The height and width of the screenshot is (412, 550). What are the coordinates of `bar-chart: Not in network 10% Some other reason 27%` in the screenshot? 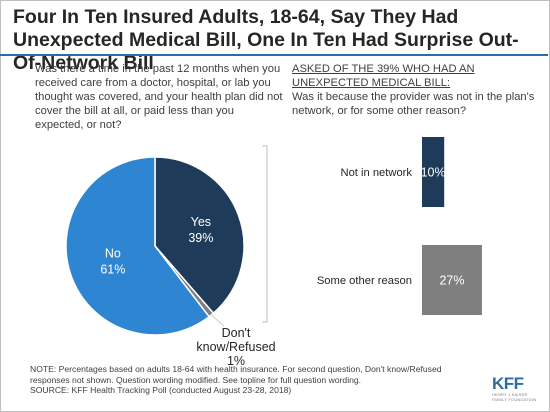 It's located at (399, 226).